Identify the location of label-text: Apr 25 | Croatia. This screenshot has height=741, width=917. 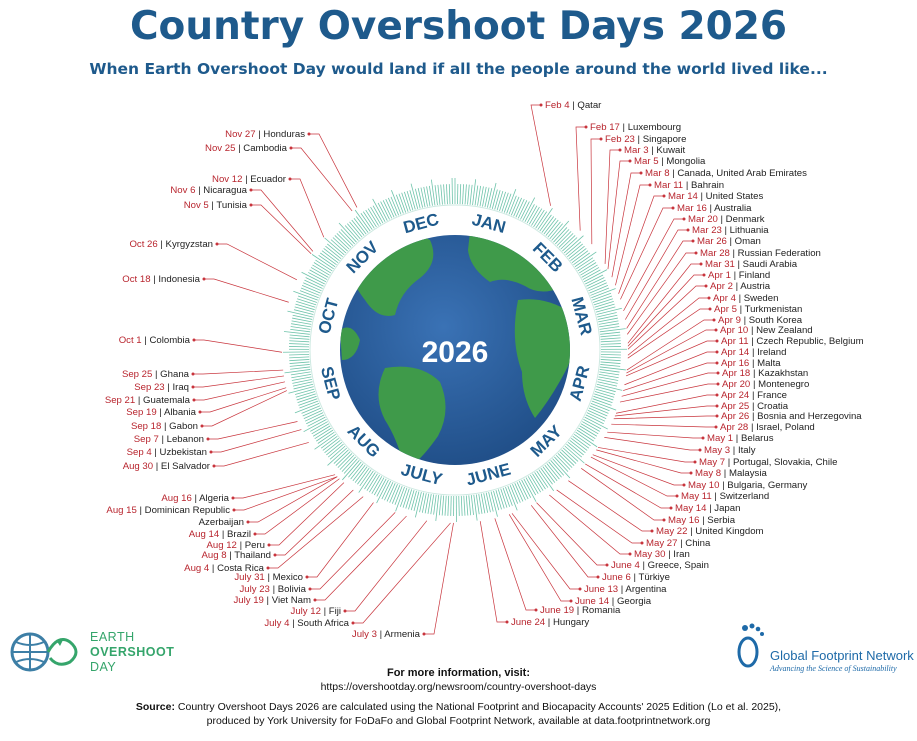
(755, 406).